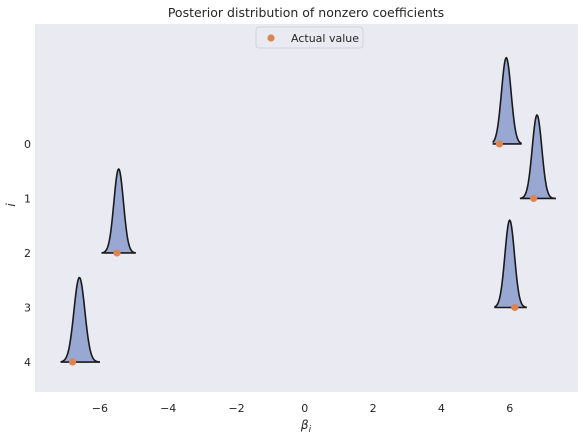  Describe the element at coordinates (441, 408) in the screenshot. I see `x-tick-label: 4` at that location.